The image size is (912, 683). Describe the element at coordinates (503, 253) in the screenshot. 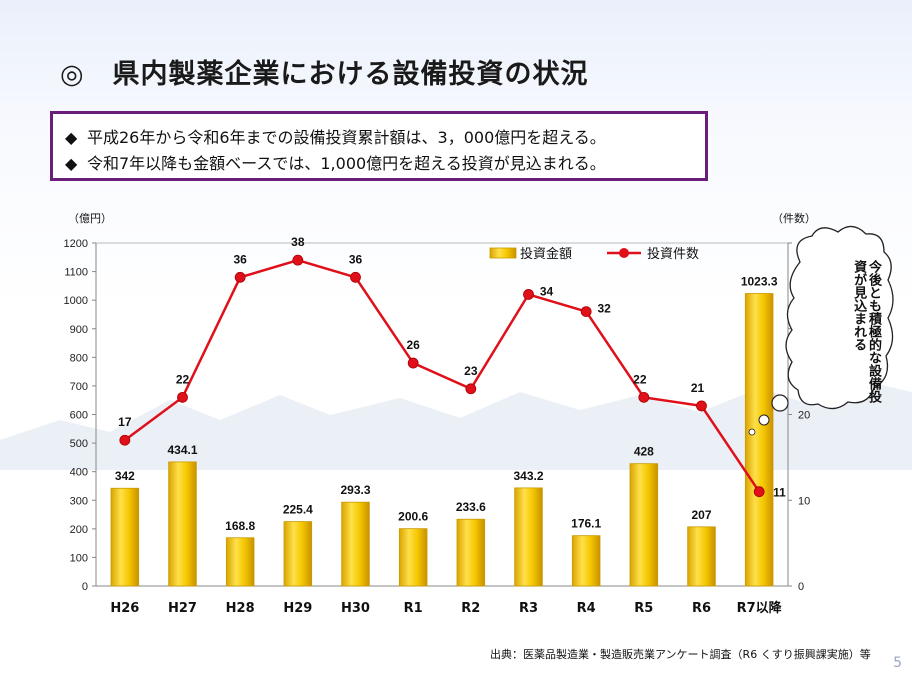

I see `legend-bar-swatch` at that location.